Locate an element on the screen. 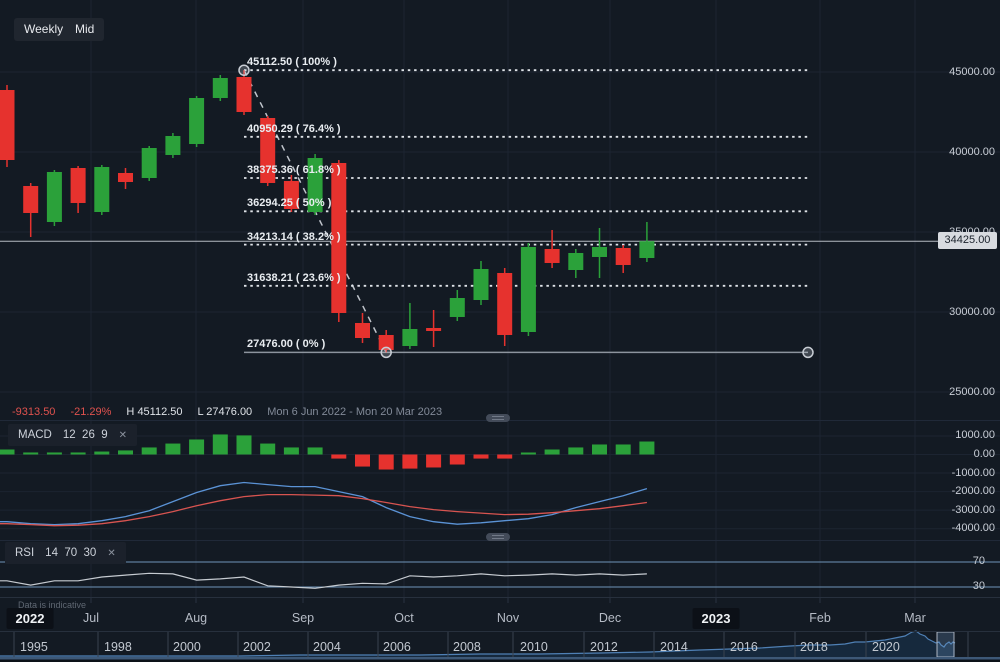 The image size is (1000, 662). change-value: -9313.50 is located at coordinates (34, 411).